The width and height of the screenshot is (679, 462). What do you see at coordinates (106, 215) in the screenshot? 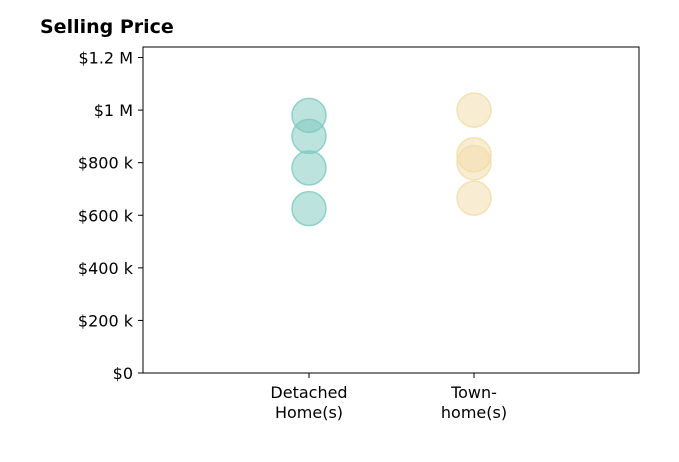
I see `y-tick-label: $600 k` at bounding box center [106, 215].